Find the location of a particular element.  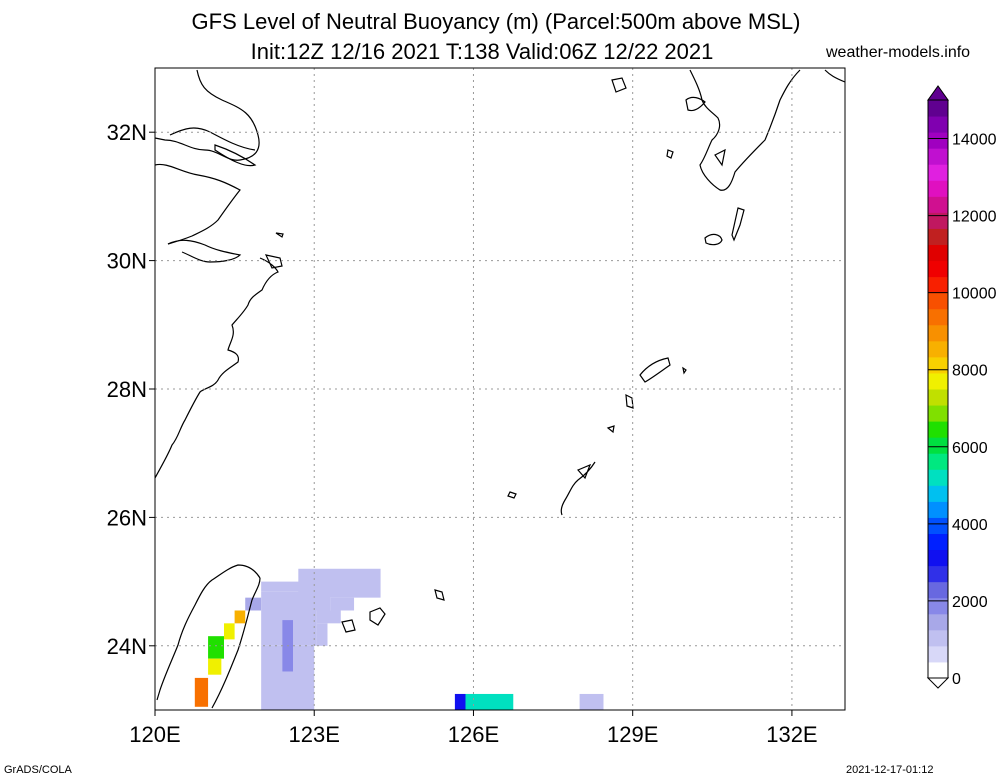

lon-tick-label: 132E is located at coordinates (791, 734).